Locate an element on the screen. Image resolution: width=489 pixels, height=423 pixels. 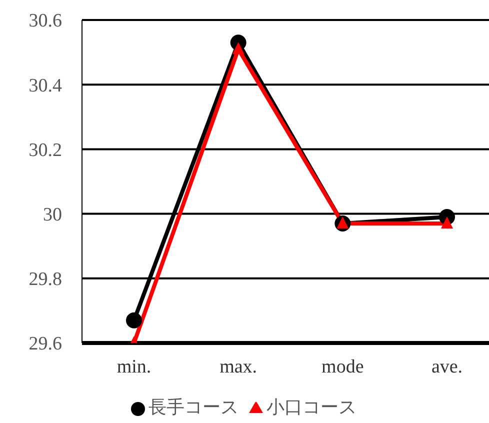
point is located at coordinates (134, 320).